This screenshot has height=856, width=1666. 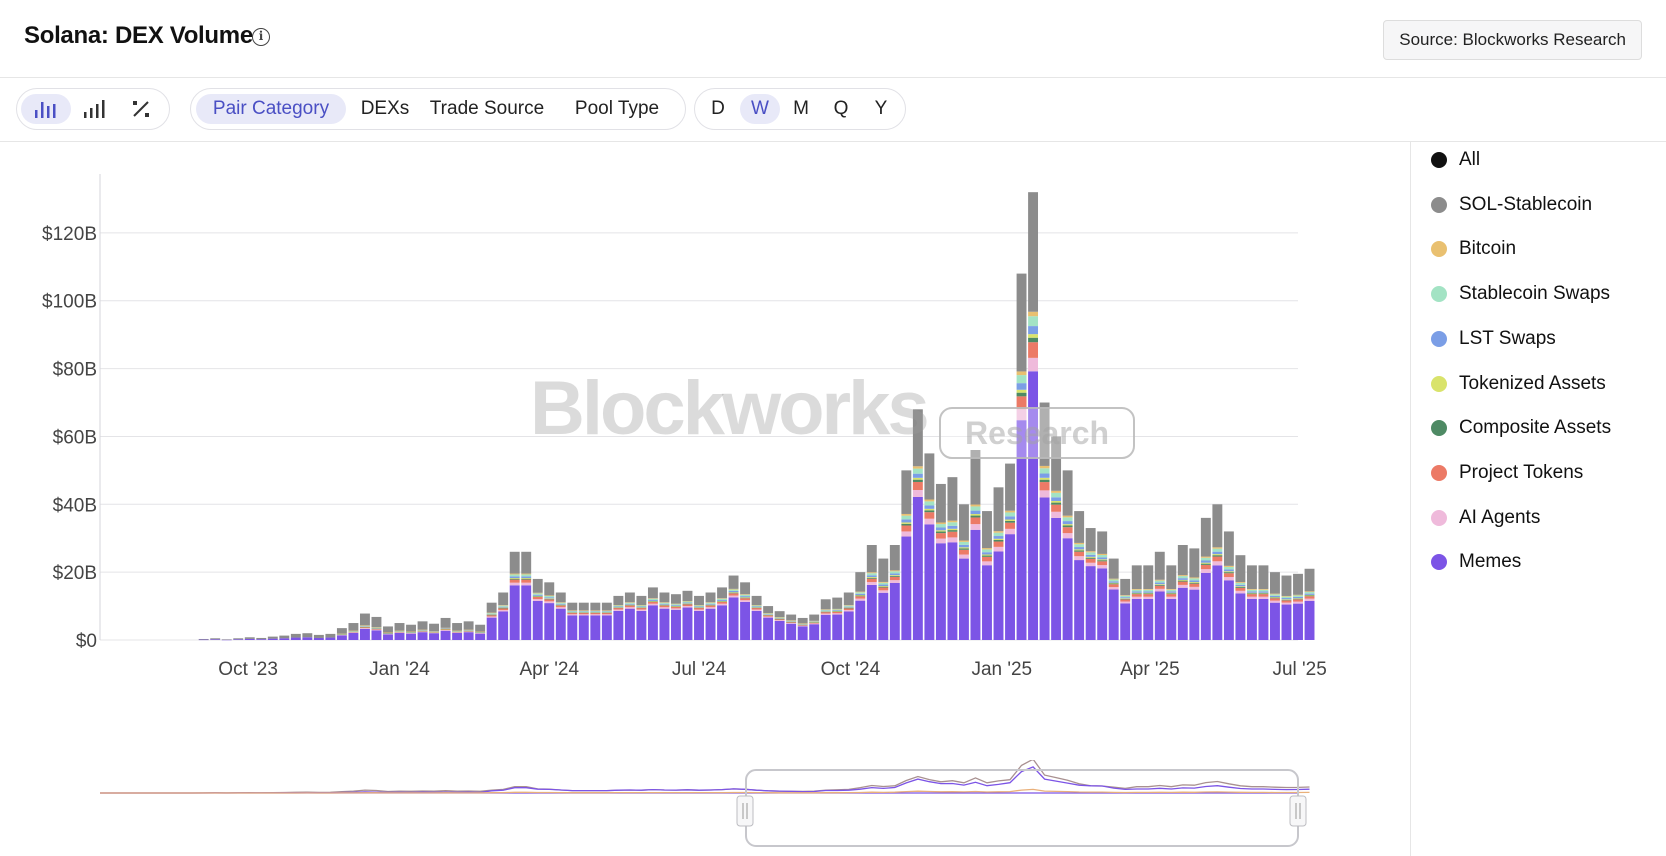 I want to click on interval-y: Y, so click(x=881, y=108).